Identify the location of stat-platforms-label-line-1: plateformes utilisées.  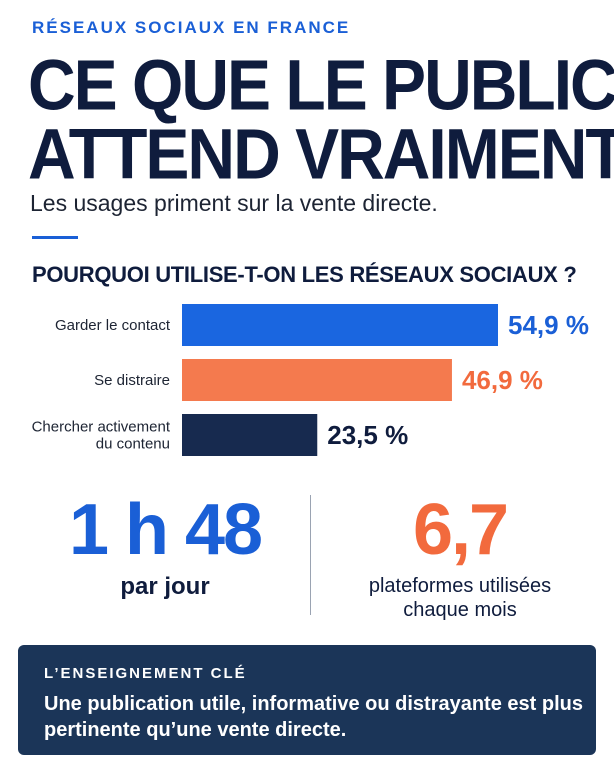
(460, 586).